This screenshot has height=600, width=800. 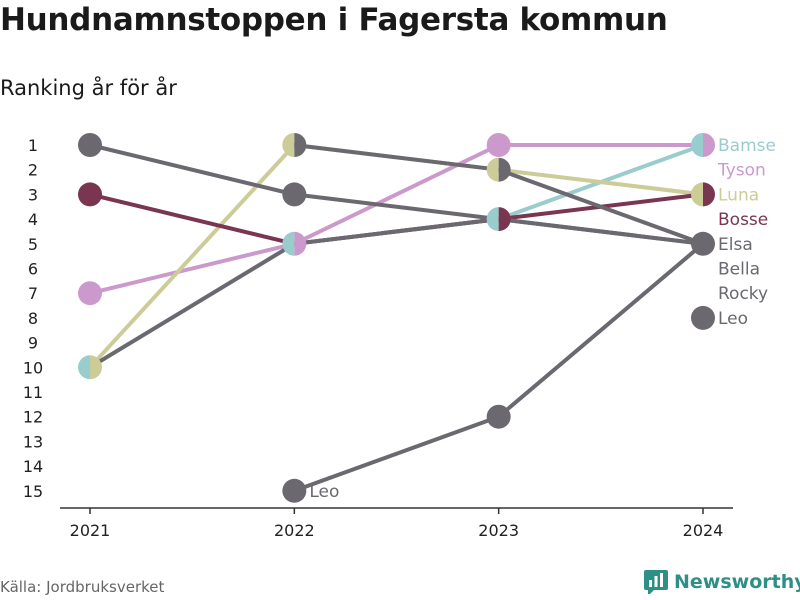 What do you see at coordinates (733, 319) in the screenshot?
I see `end-label-leo: Leo` at bounding box center [733, 319].